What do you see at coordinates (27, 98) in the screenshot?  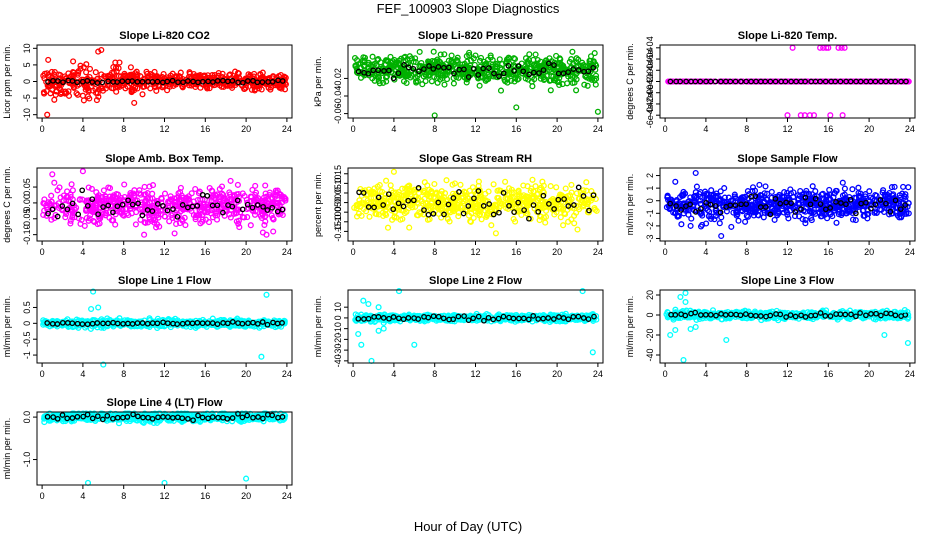 I see `y-tick-label: -5` at bounding box center [27, 98].